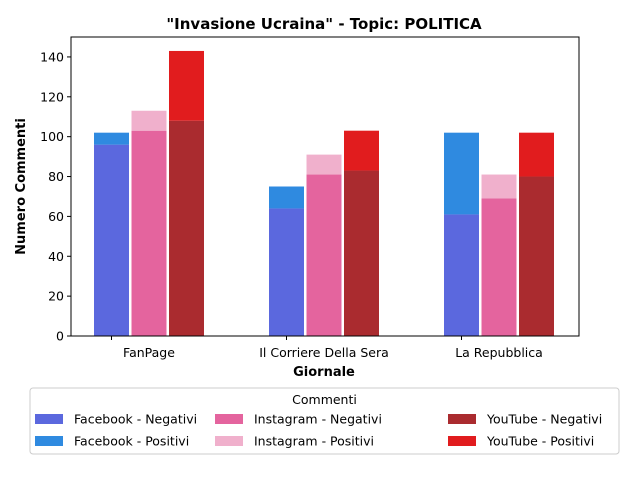 The image size is (640, 480). Describe the element at coordinates (286, 197) in the screenshot. I see `bar-facebook-positivi-il-corriere-della-sera` at that location.